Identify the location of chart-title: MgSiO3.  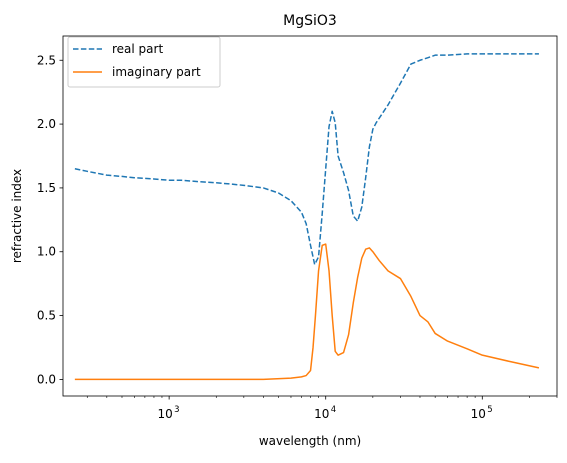
(310, 21).